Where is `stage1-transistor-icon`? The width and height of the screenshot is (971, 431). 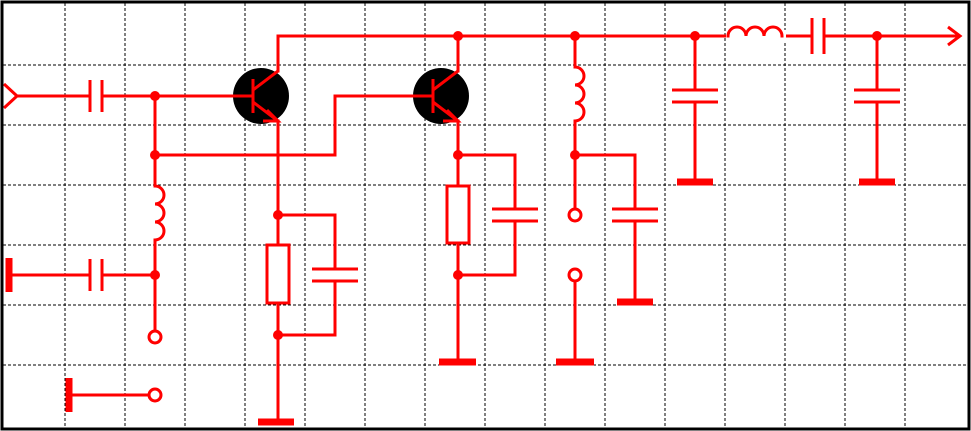 stage1-transistor-icon is located at coordinates (261, 96).